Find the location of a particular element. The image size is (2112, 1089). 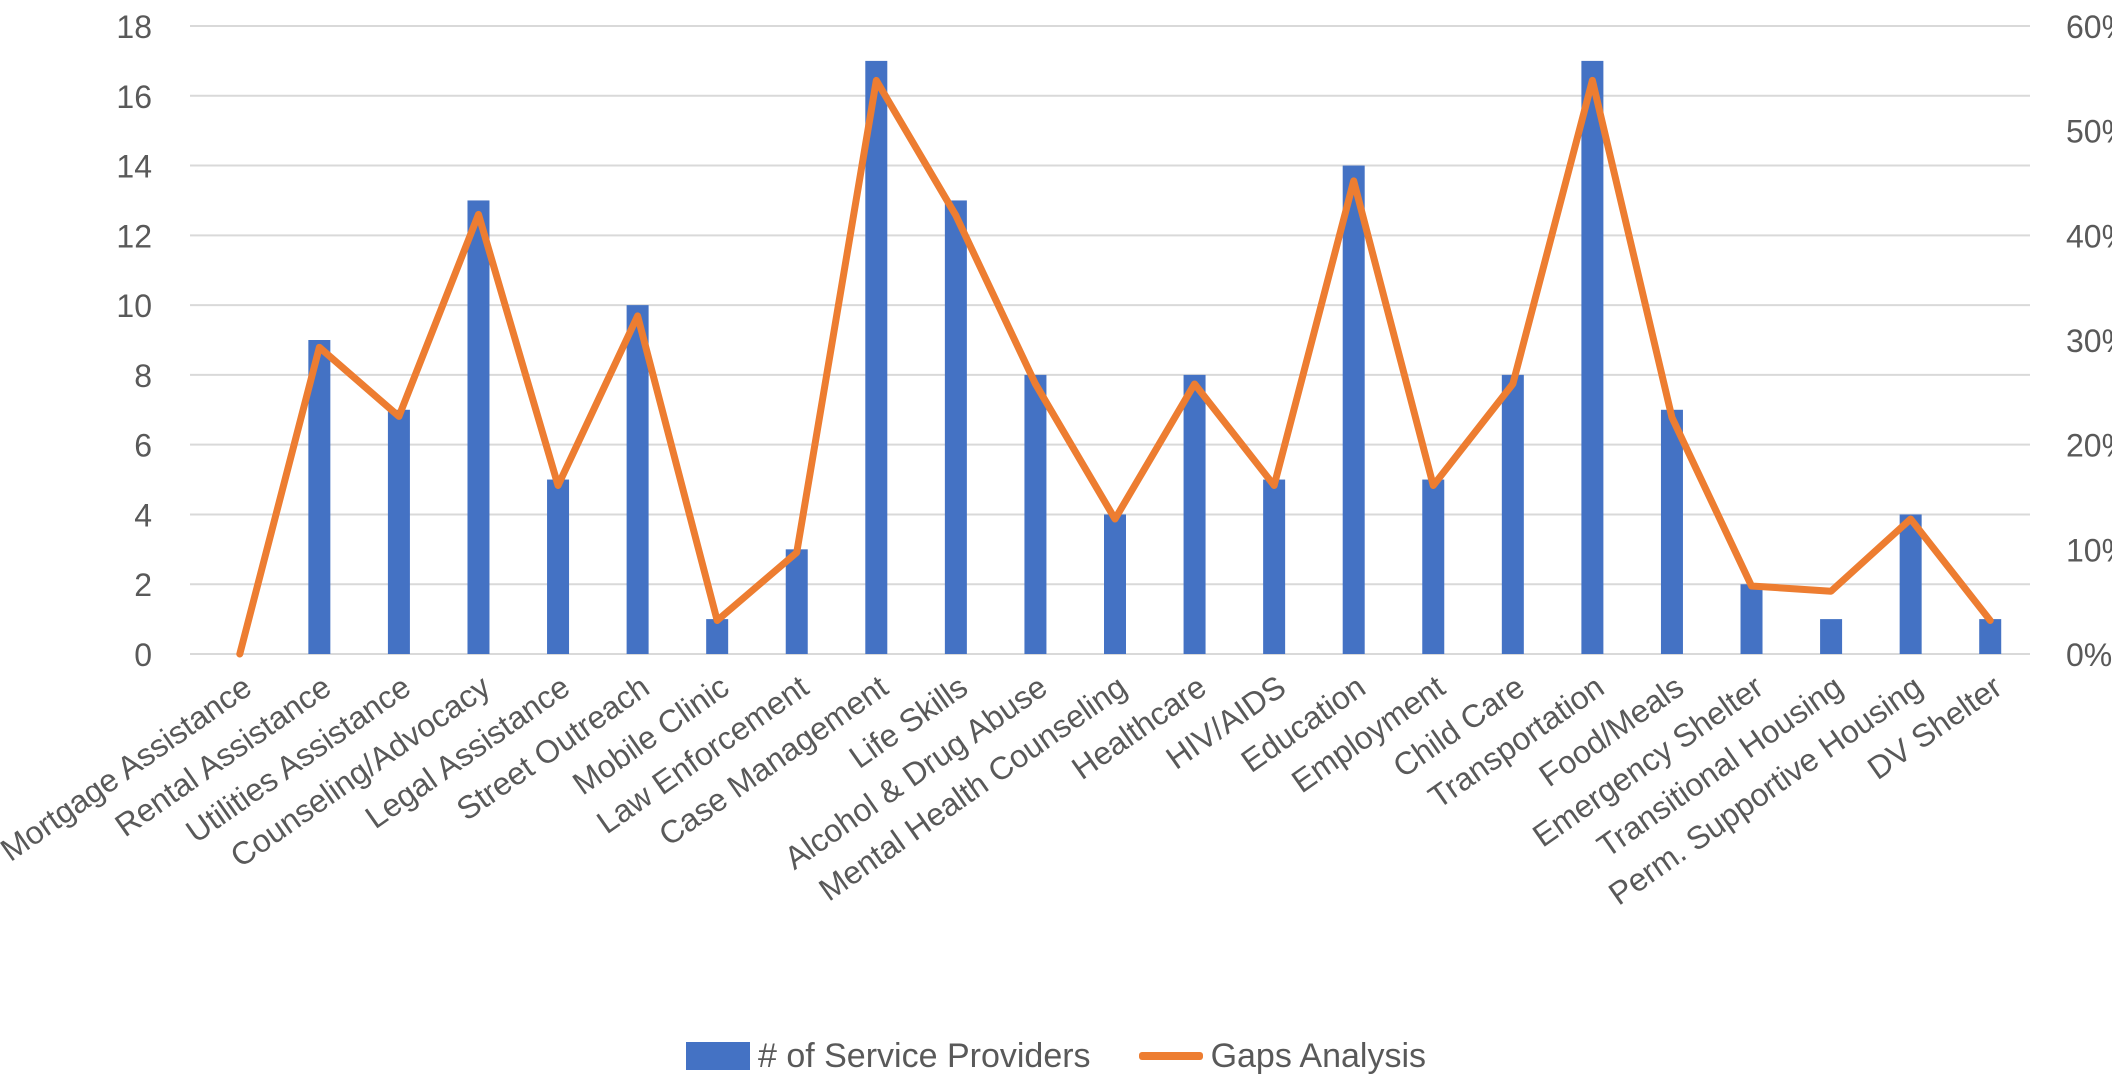

legend-item-bars: # of Service Providers is located at coordinates (888, 1056).